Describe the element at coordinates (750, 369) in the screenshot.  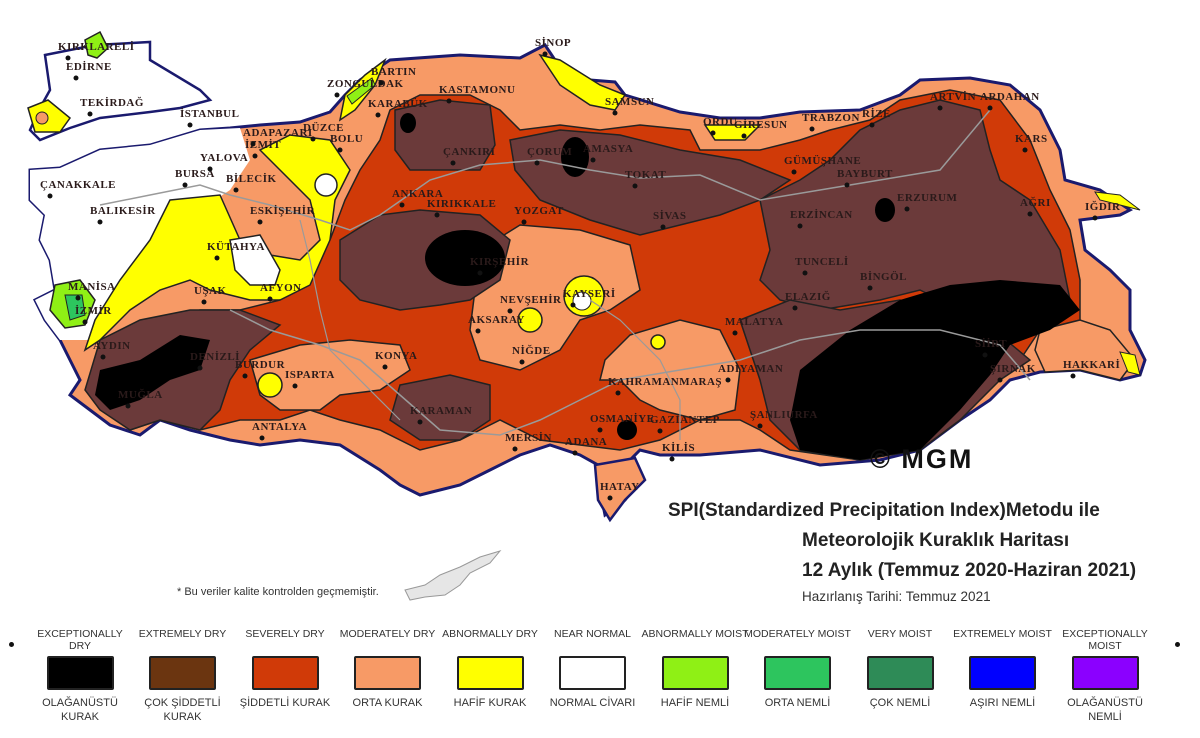
I see `city-label: ADIYAMAN` at that location.